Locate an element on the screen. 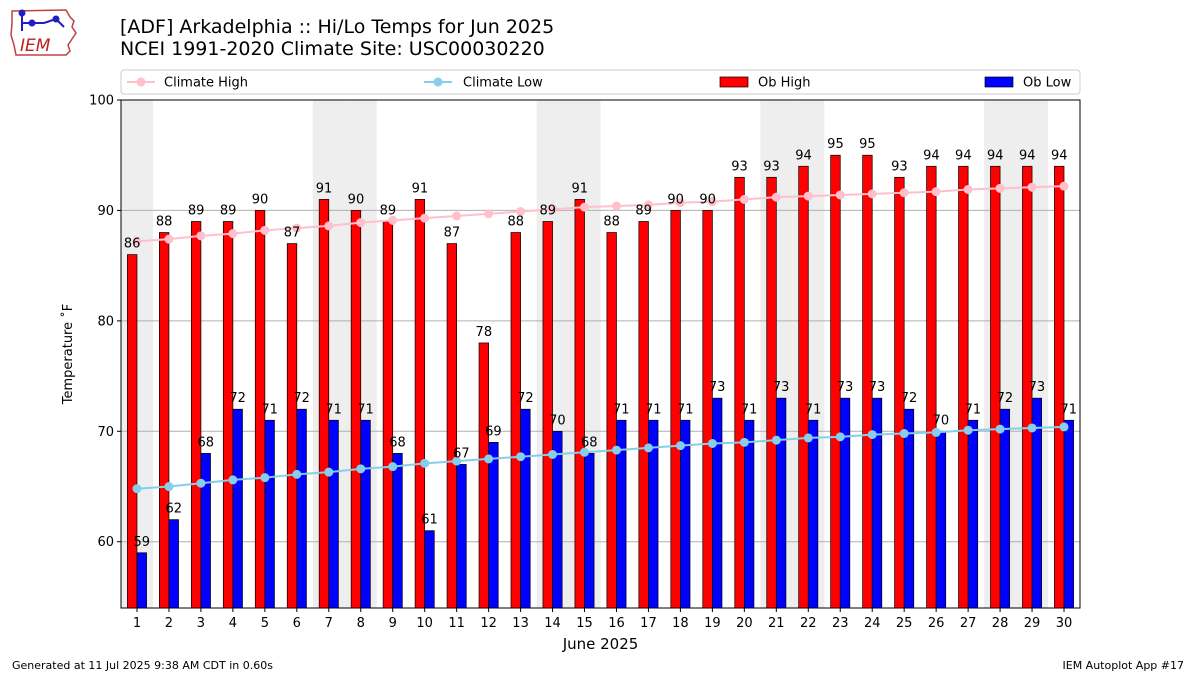 This screenshot has height=675, width=1200. ob-high-label: 95 is located at coordinates (867, 144).